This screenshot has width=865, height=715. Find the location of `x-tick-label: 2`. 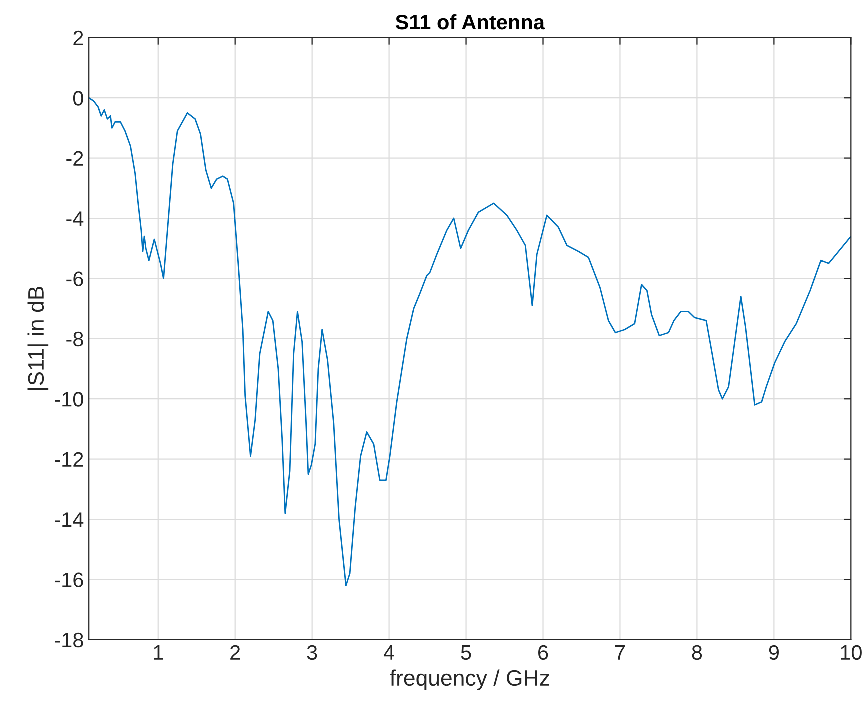

x-tick-label: 2 is located at coordinates (235, 652).